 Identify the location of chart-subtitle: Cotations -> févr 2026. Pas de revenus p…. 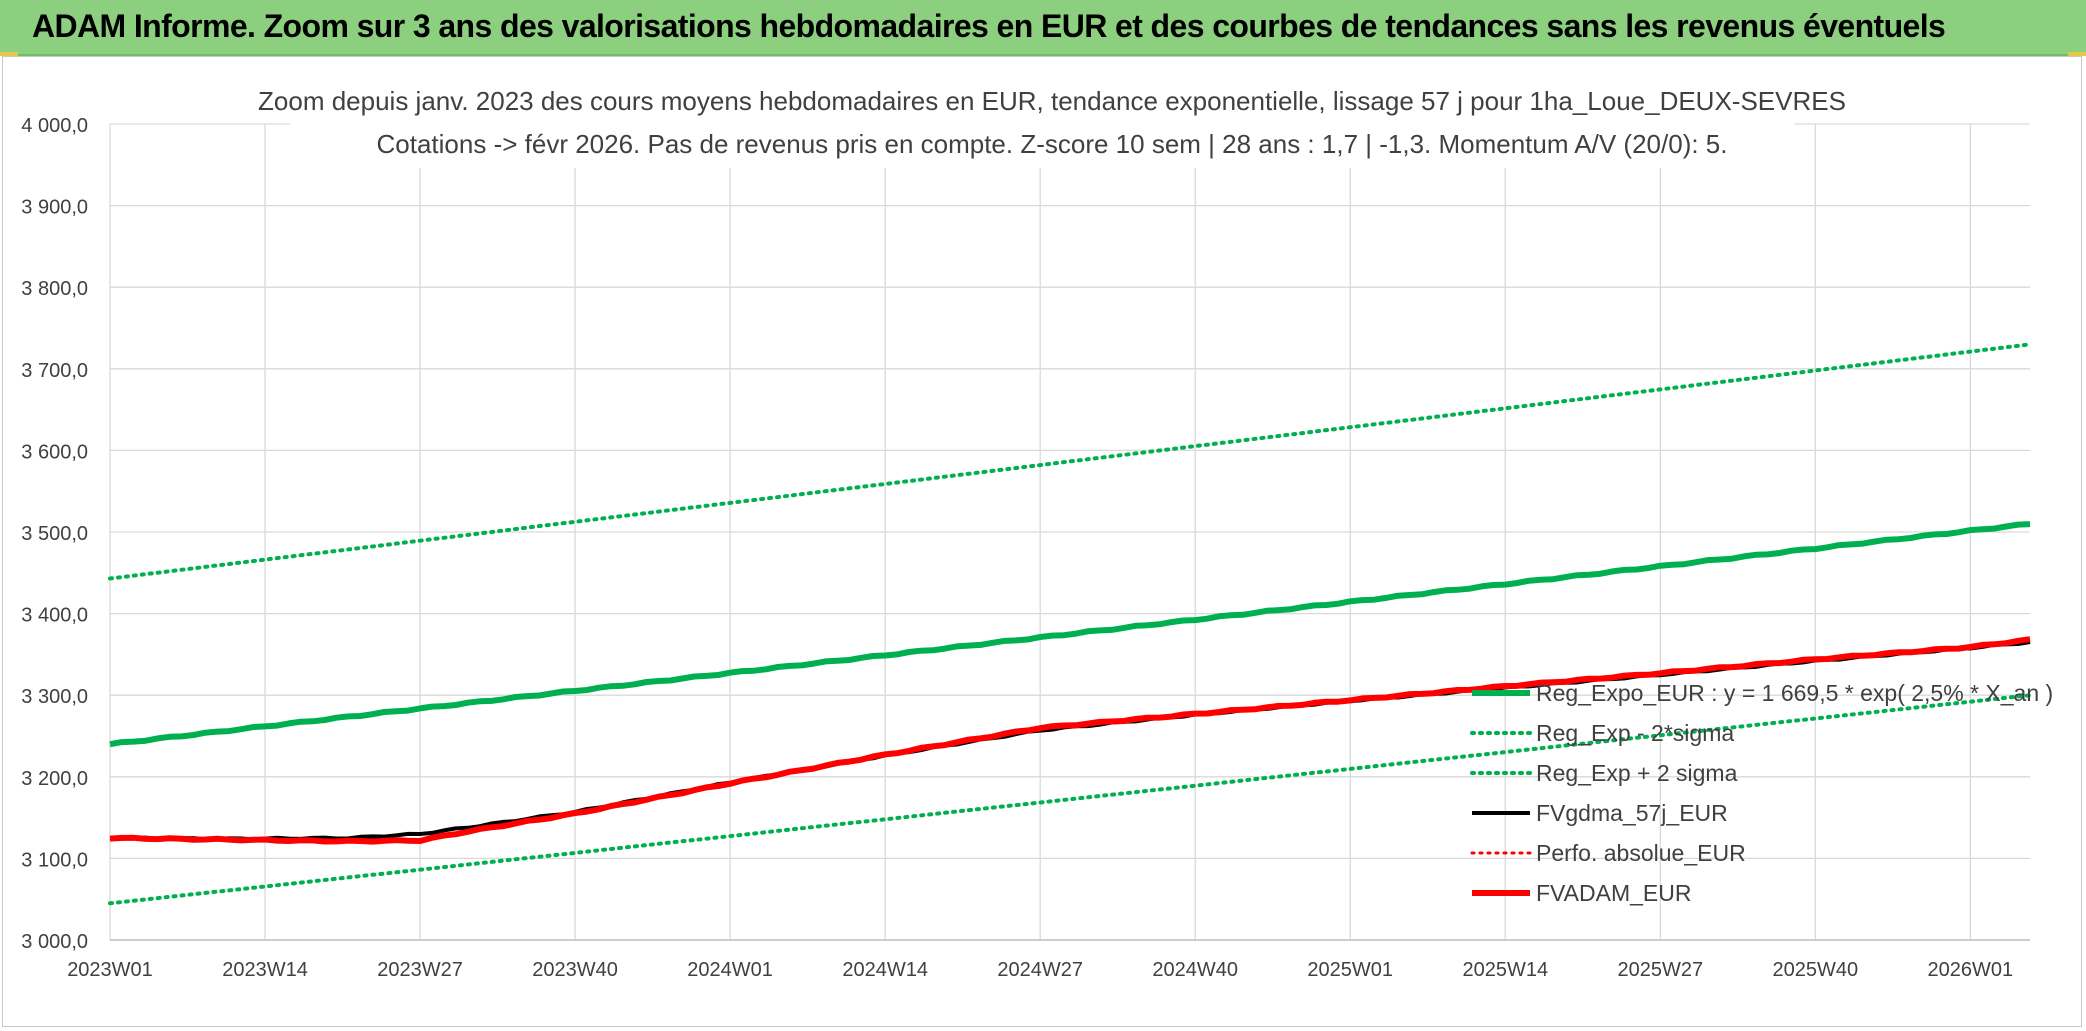
(1052, 144).